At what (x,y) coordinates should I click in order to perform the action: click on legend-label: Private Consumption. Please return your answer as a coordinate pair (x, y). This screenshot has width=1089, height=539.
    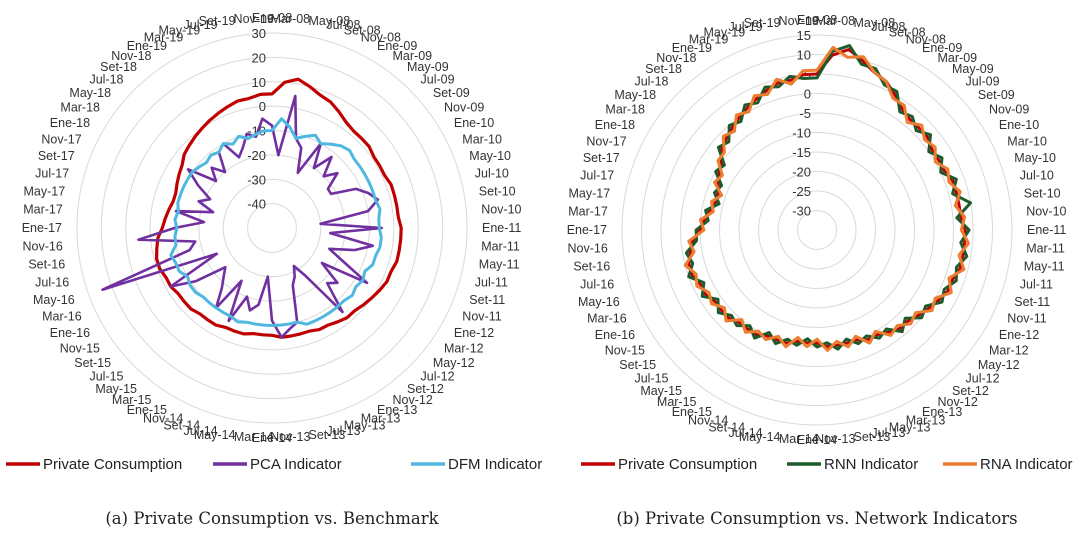
    Looking at the image, I should click on (687, 464).